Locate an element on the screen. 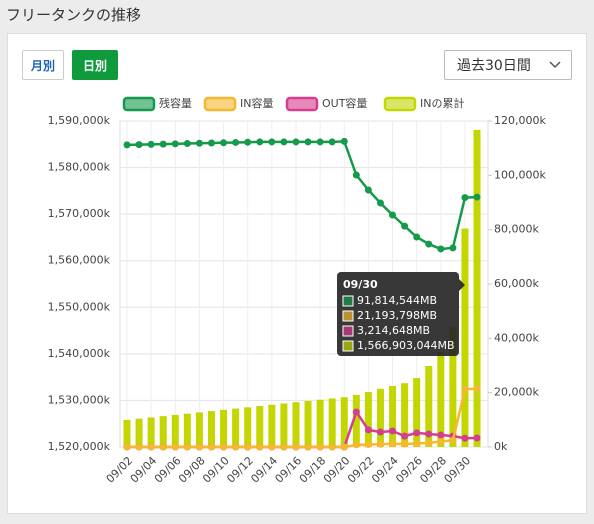  x-tick-label: 09/04 is located at coordinates (144, 470).